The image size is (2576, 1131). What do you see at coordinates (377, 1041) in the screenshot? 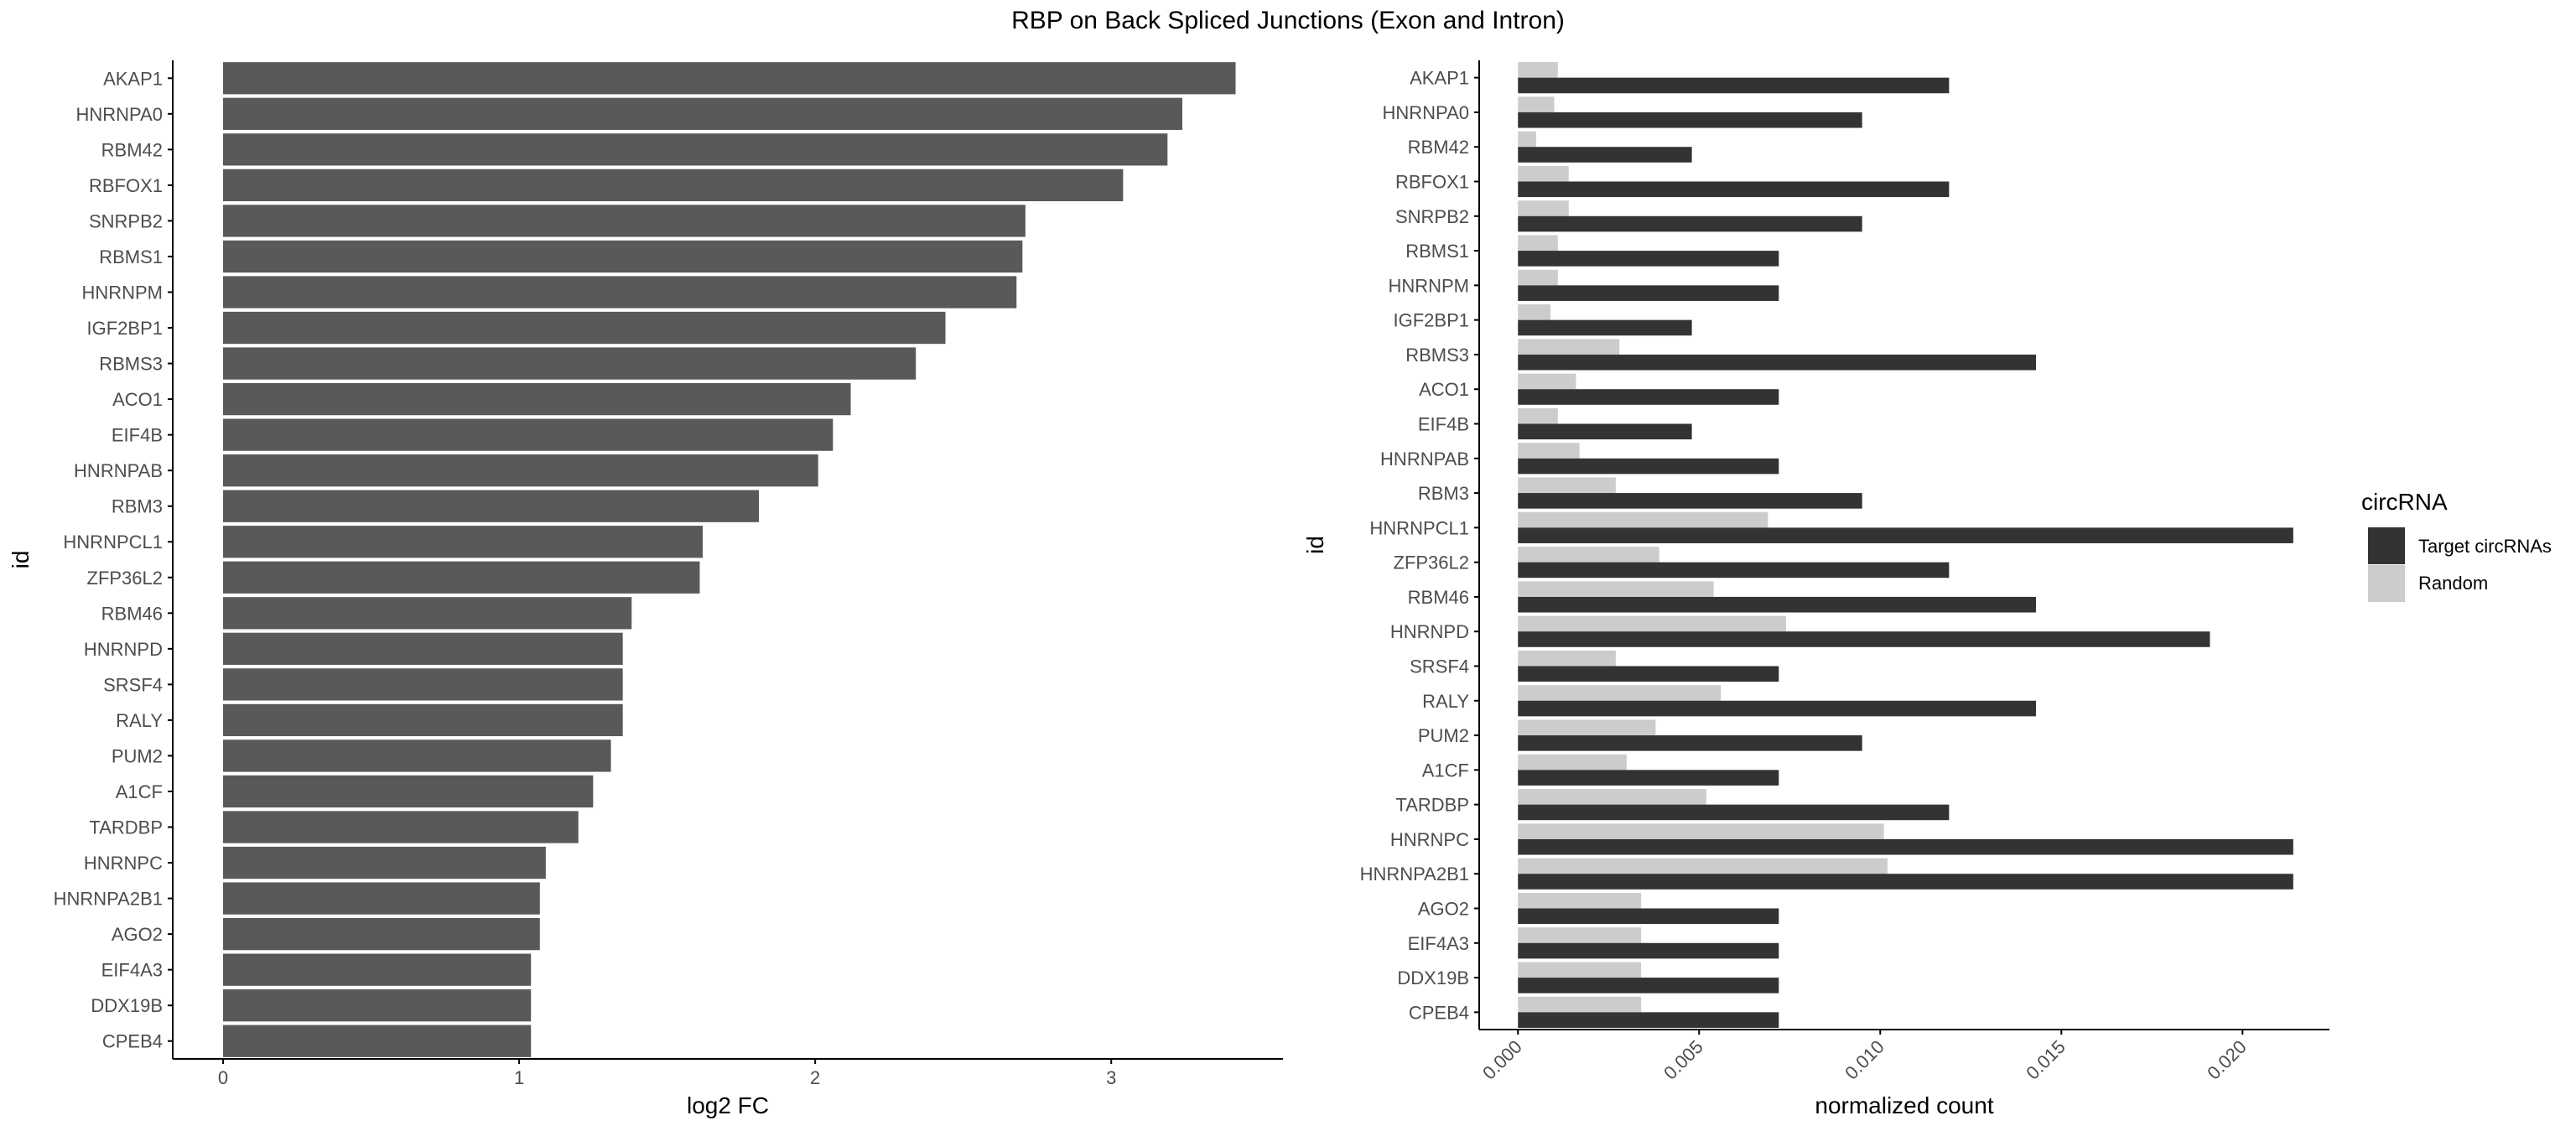
I see `bar-log2fc-cpeb4` at bounding box center [377, 1041].